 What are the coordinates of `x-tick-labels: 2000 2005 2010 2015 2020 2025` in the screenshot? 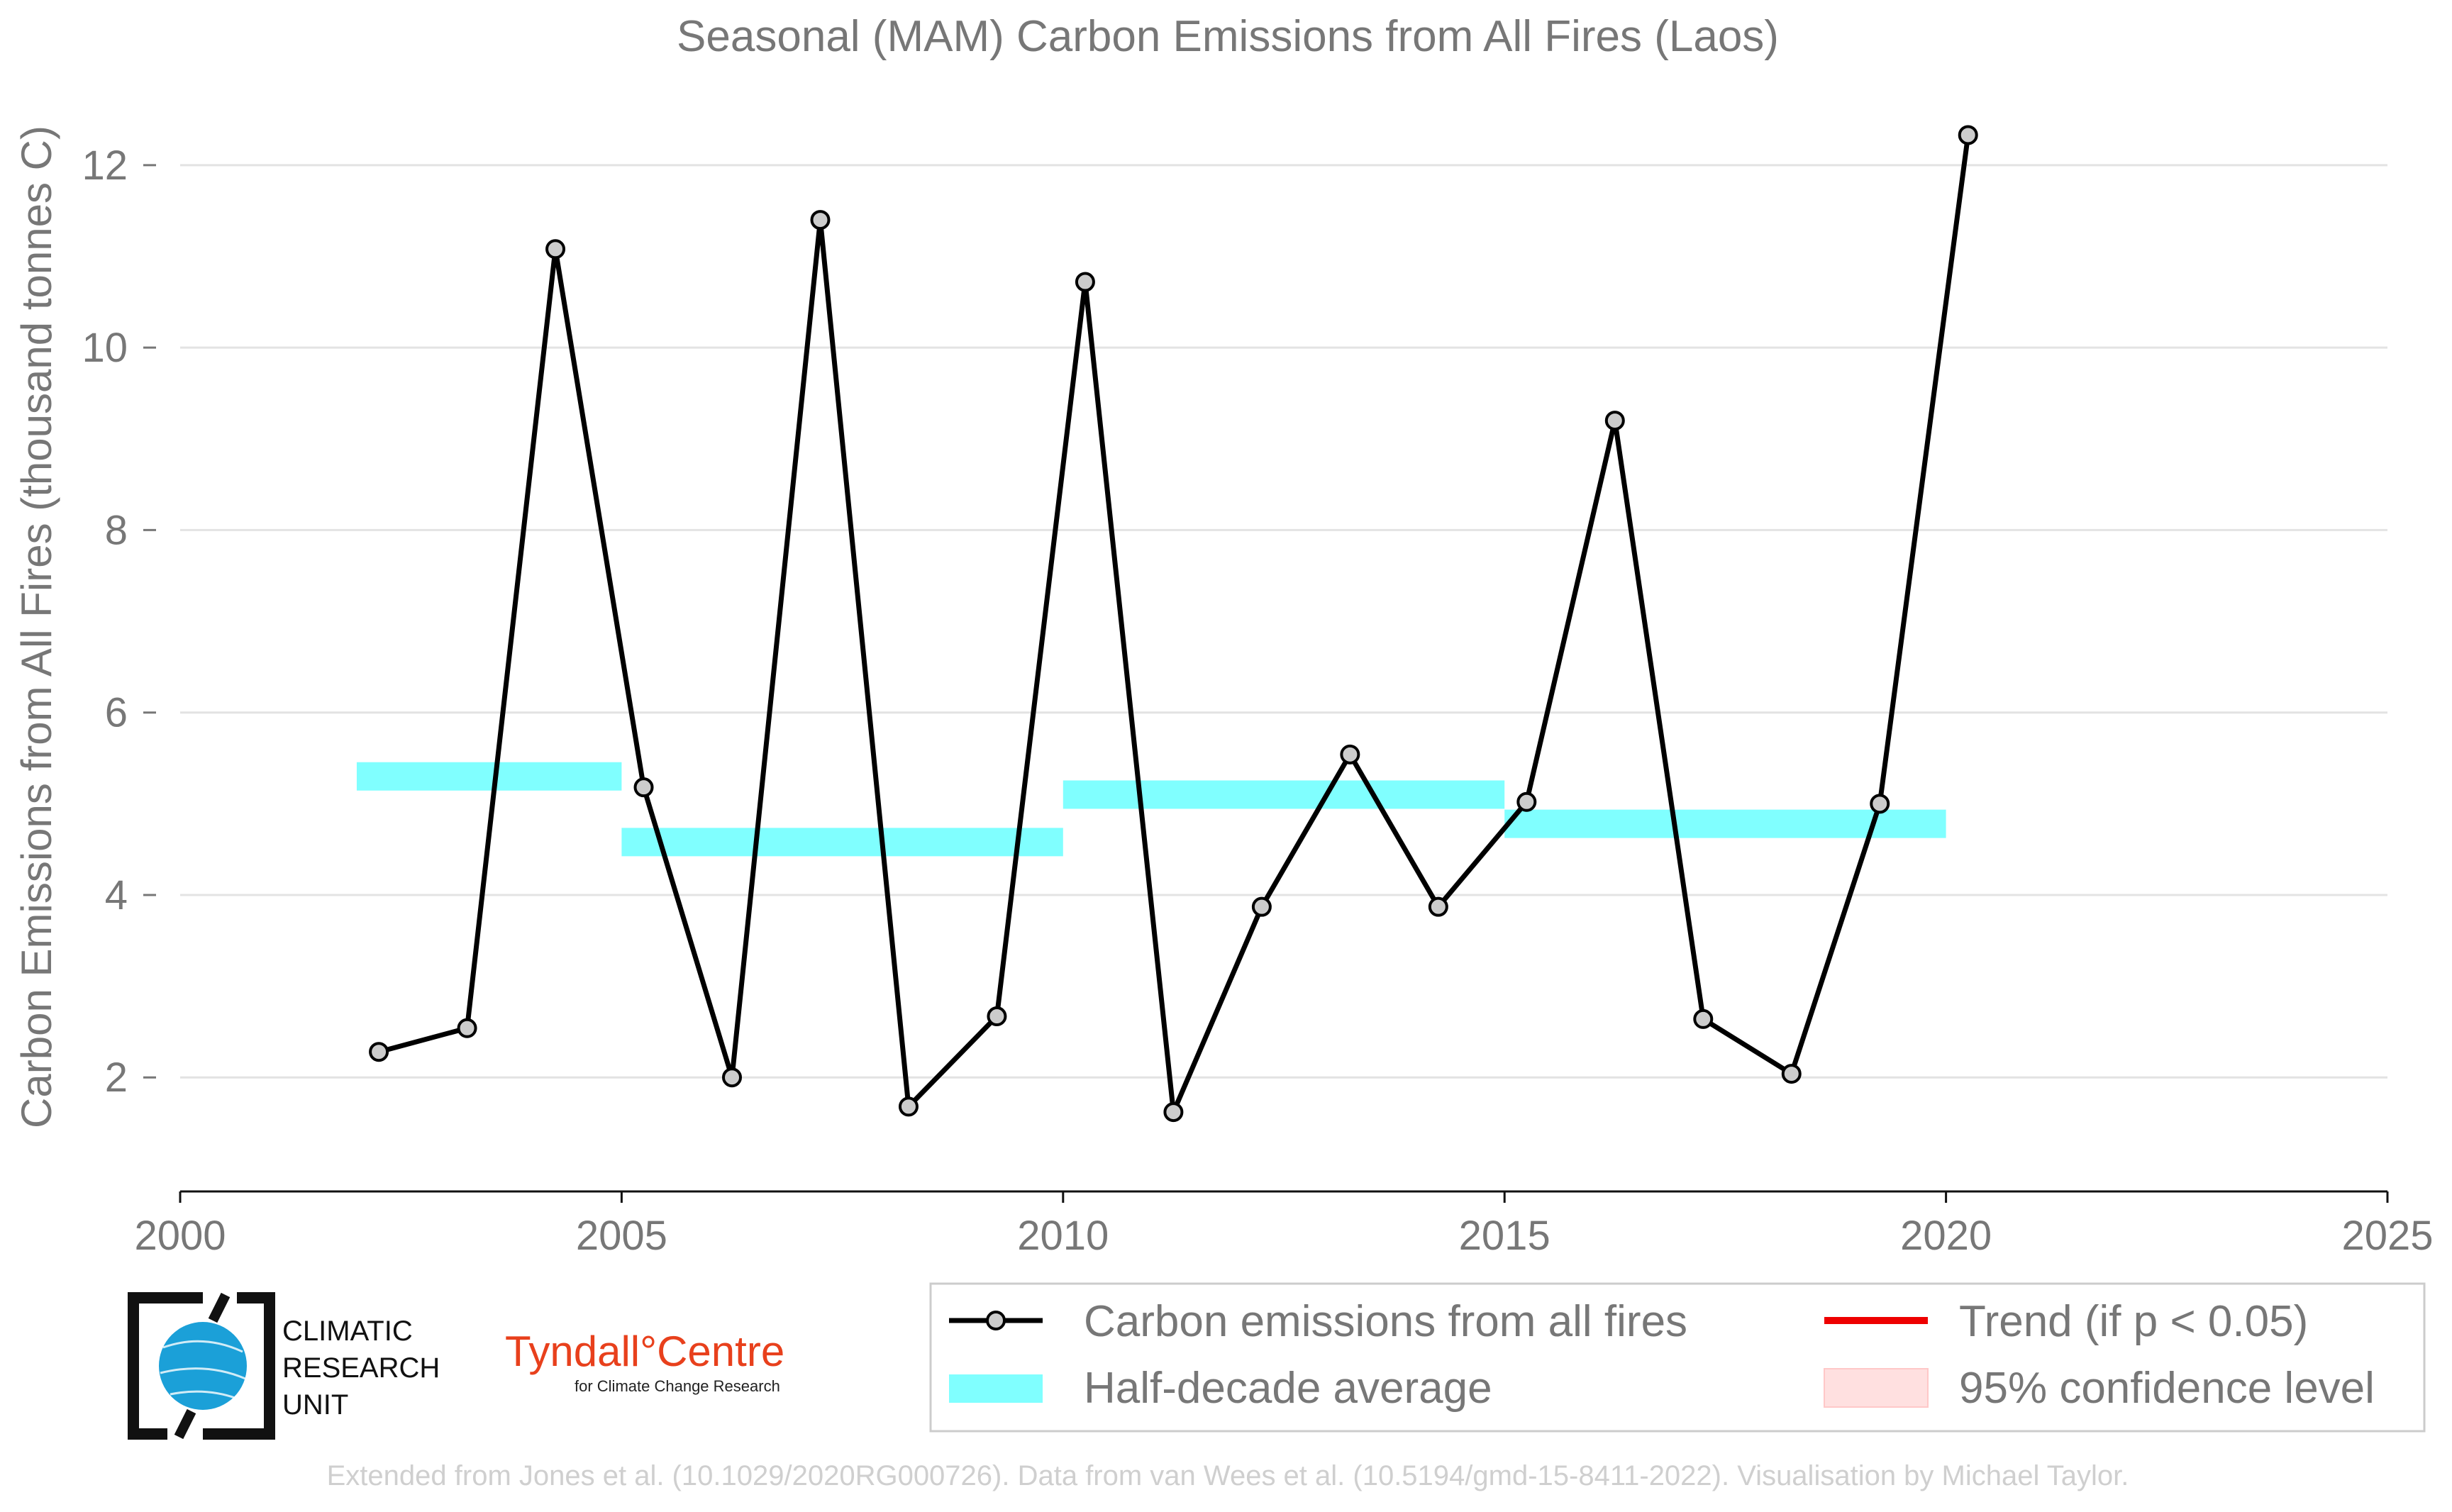 It's located at (1284, 1225).